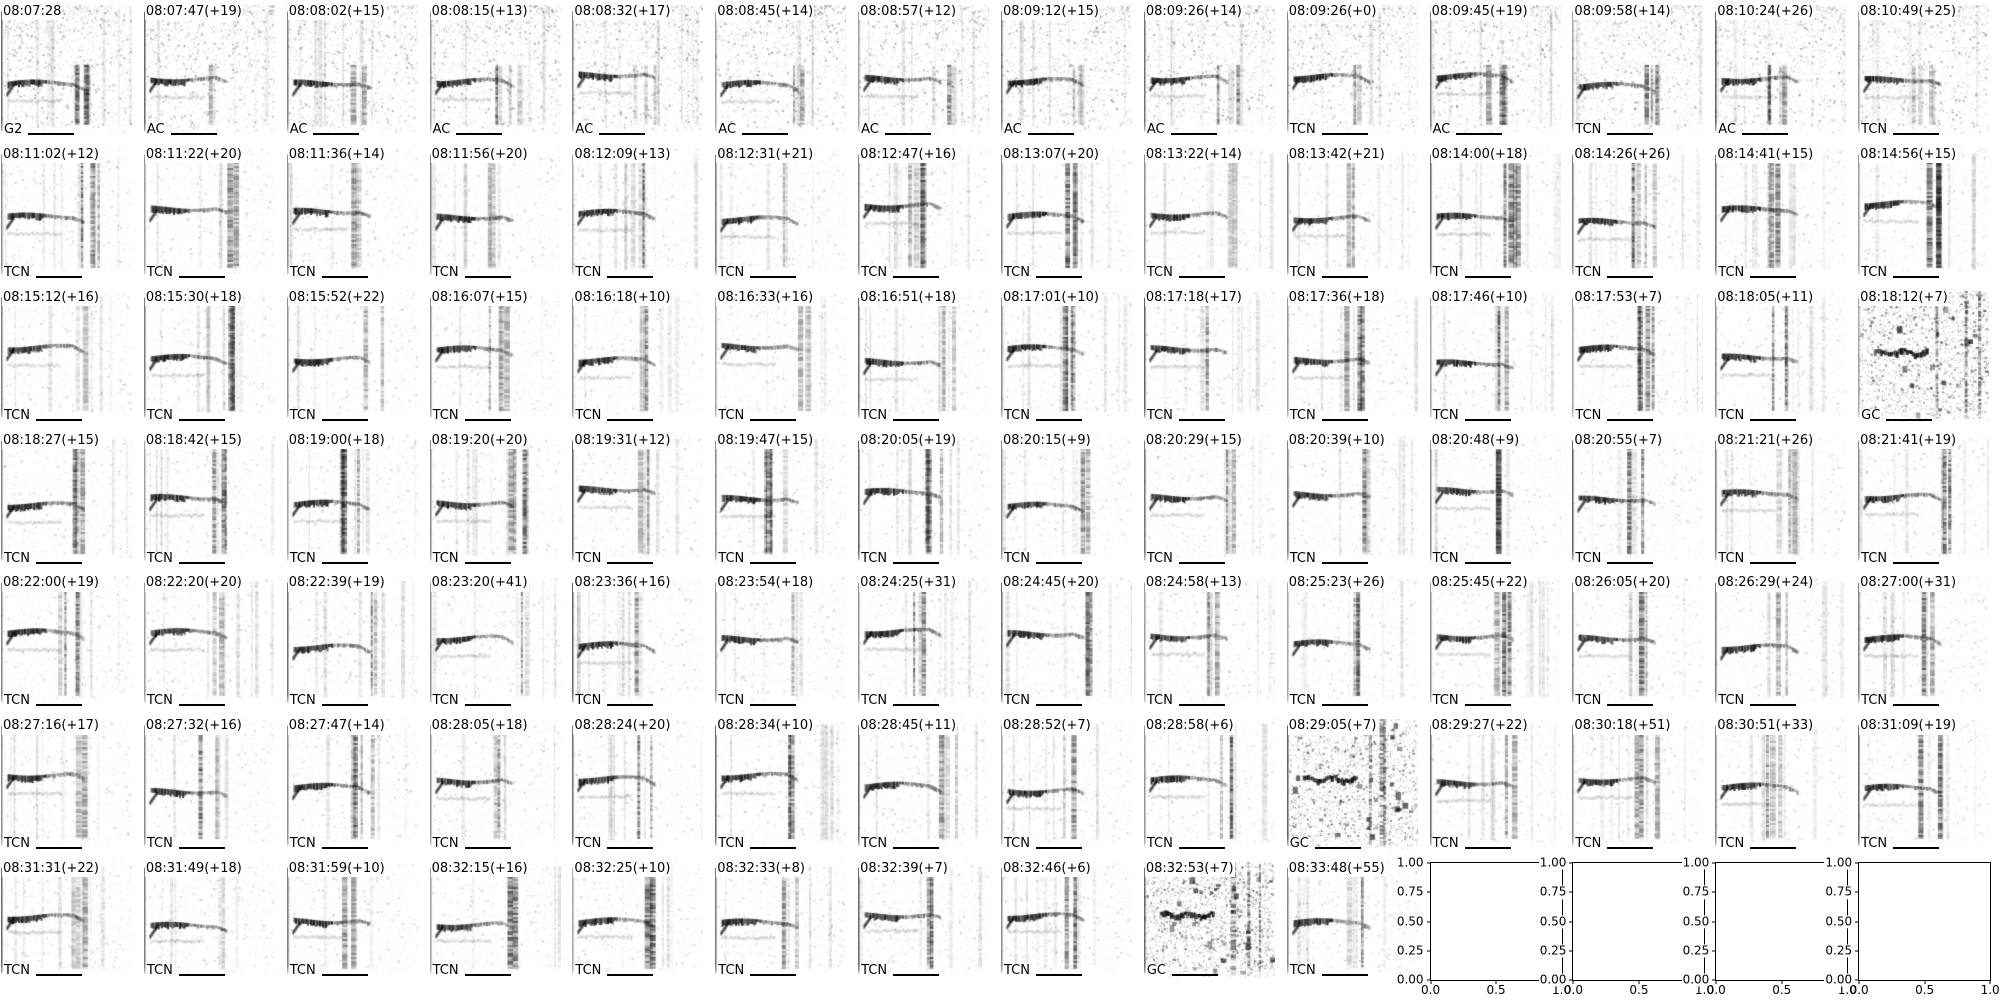  I want to click on subplot-cell: 08:08:15(+13) AC, so click(500, 71).